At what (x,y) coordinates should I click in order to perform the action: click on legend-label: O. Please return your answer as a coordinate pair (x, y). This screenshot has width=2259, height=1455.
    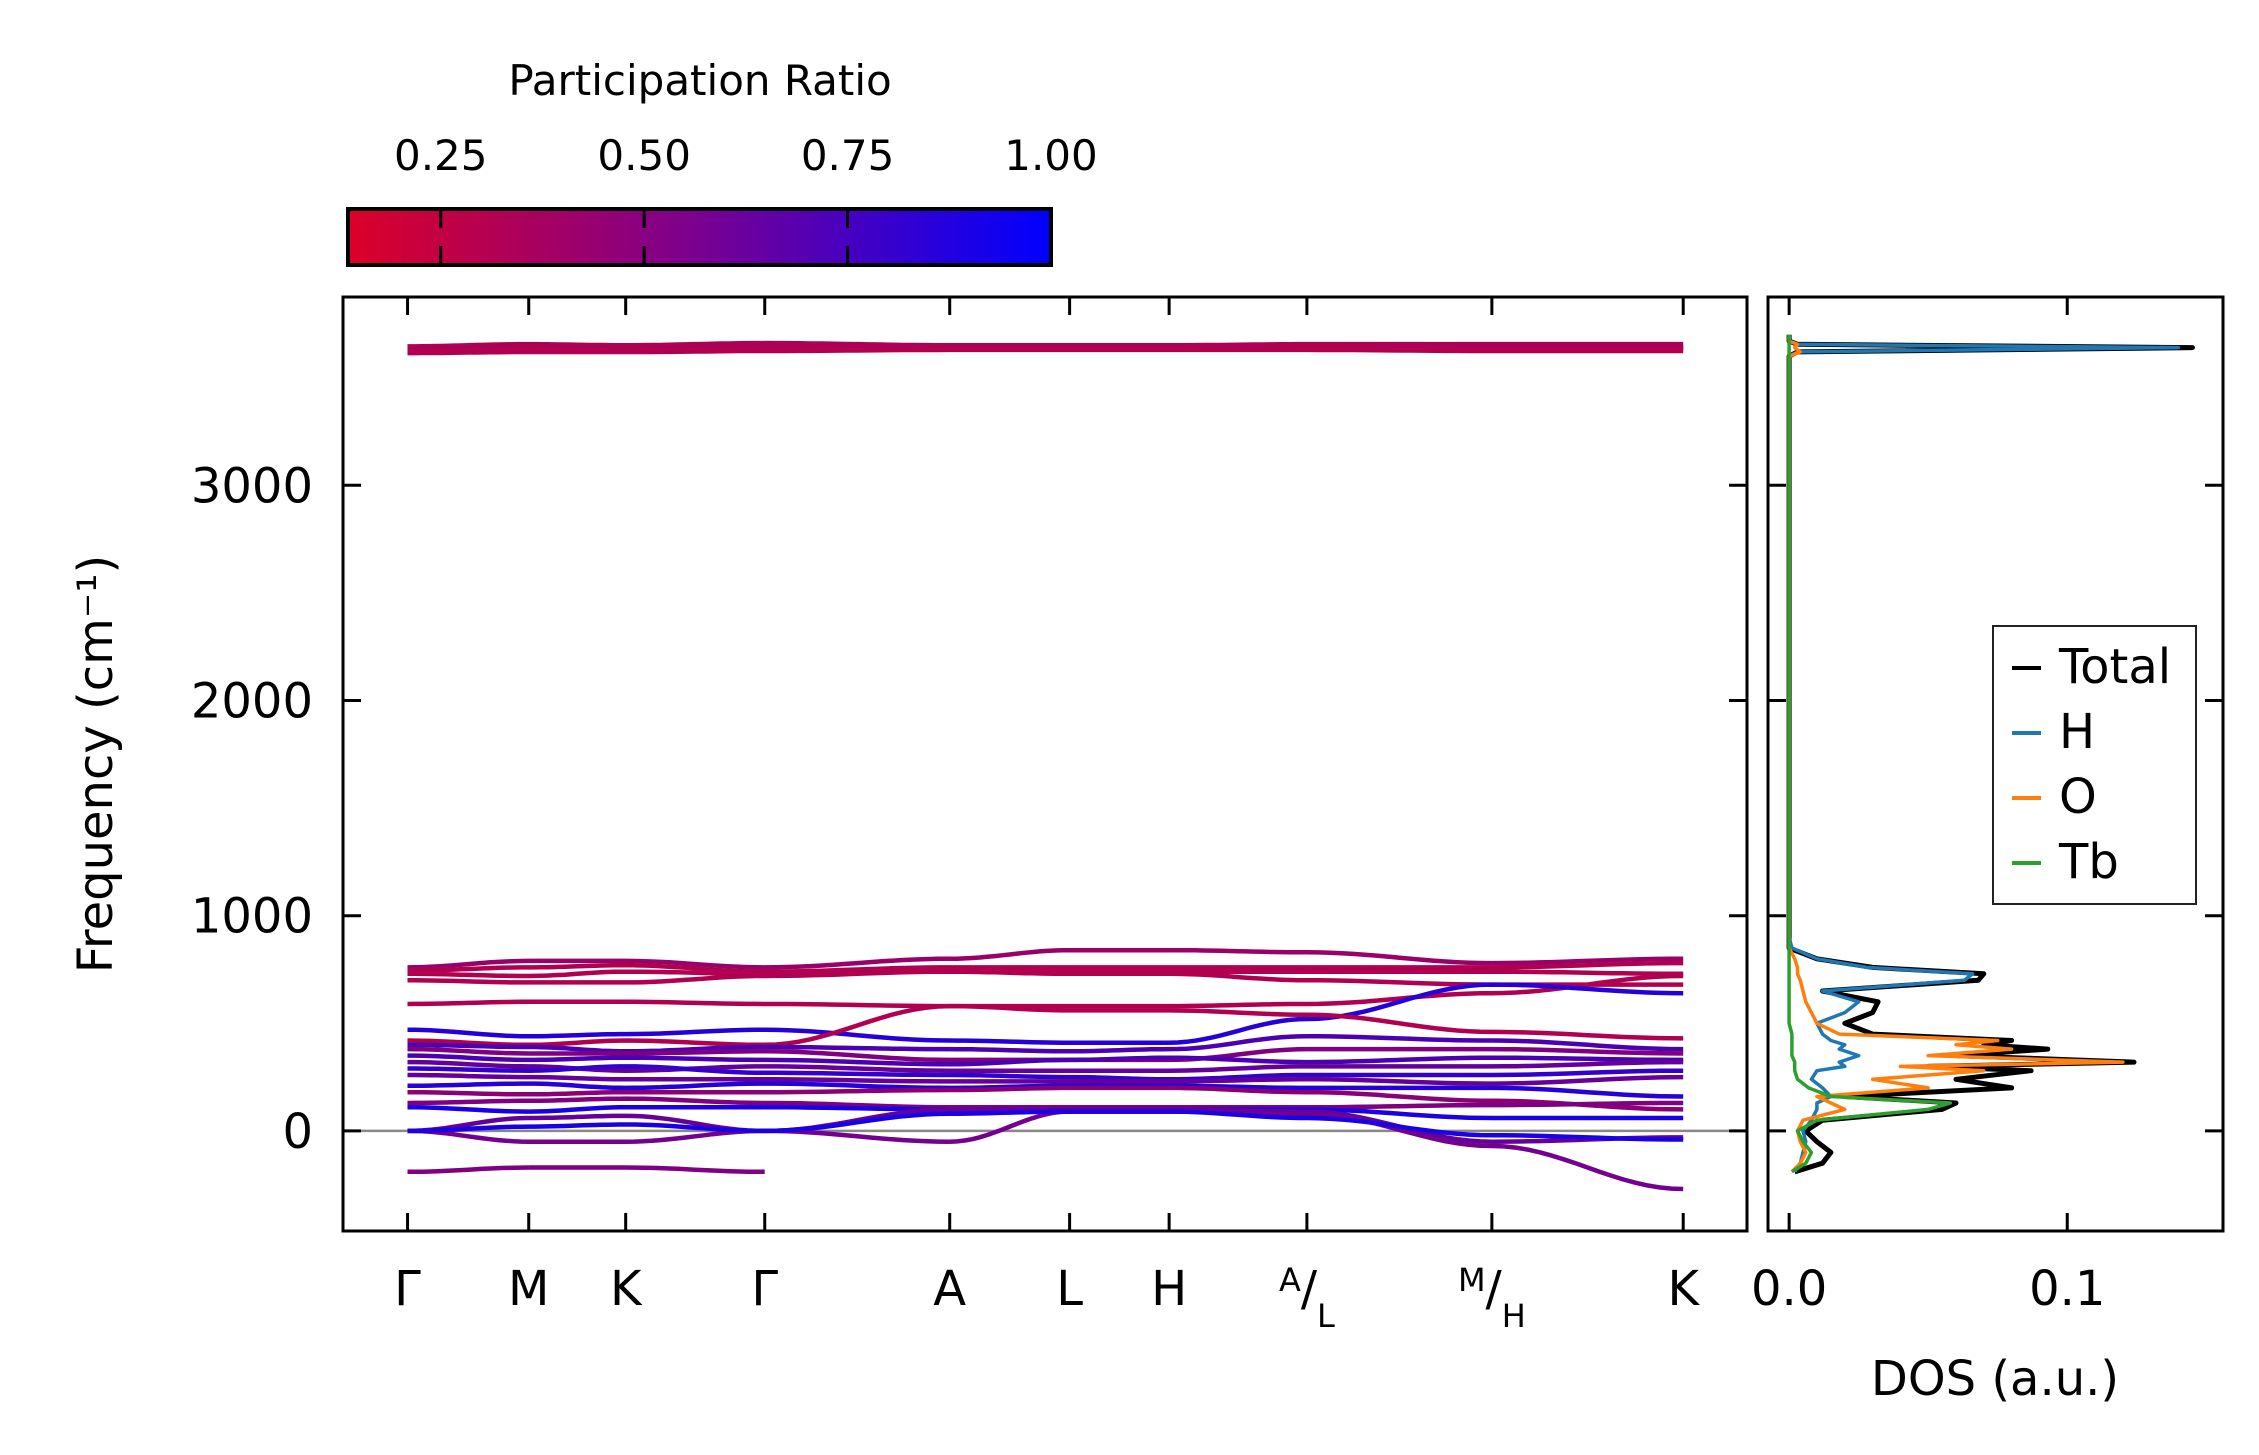
    Looking at the image, I should click on (2078, 797).